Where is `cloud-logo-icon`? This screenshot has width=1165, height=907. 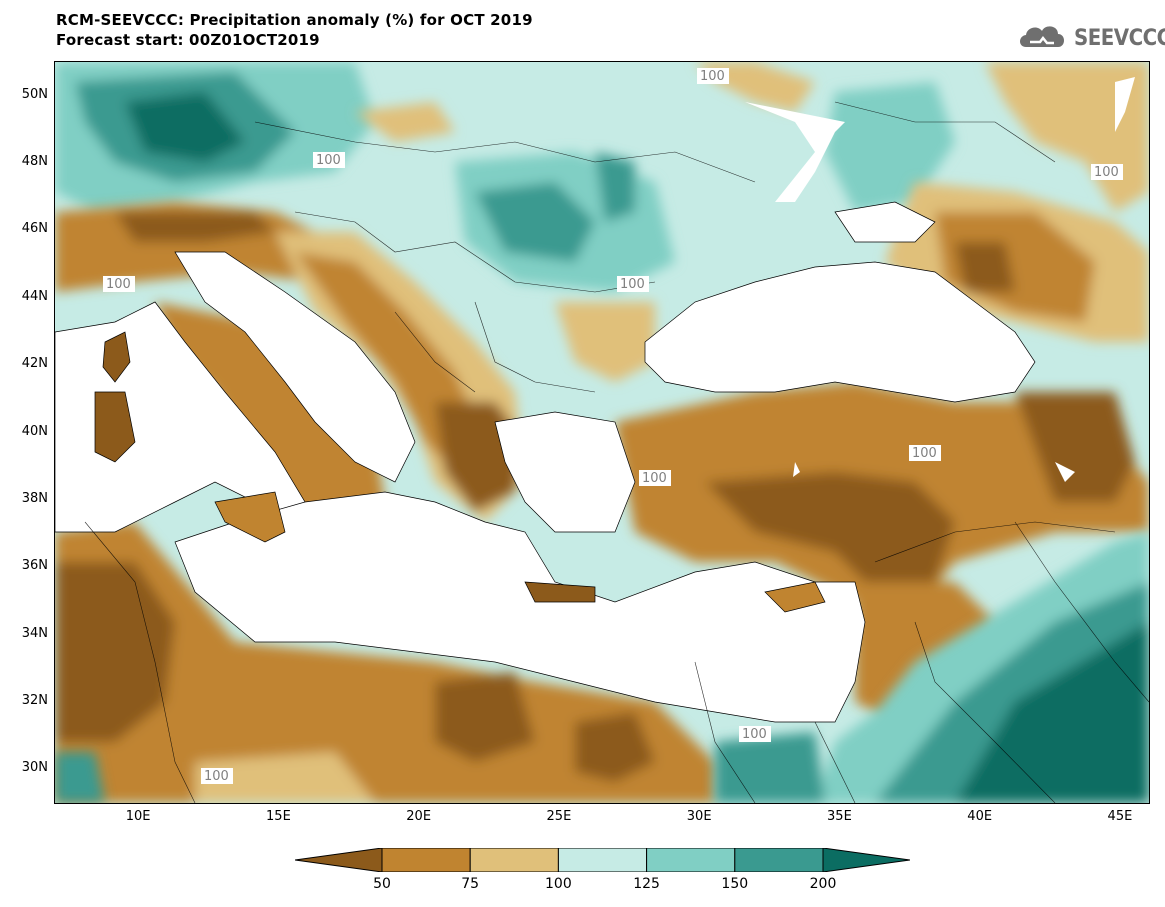
cloud-logo-icon is located at coordinates (1042, 38).